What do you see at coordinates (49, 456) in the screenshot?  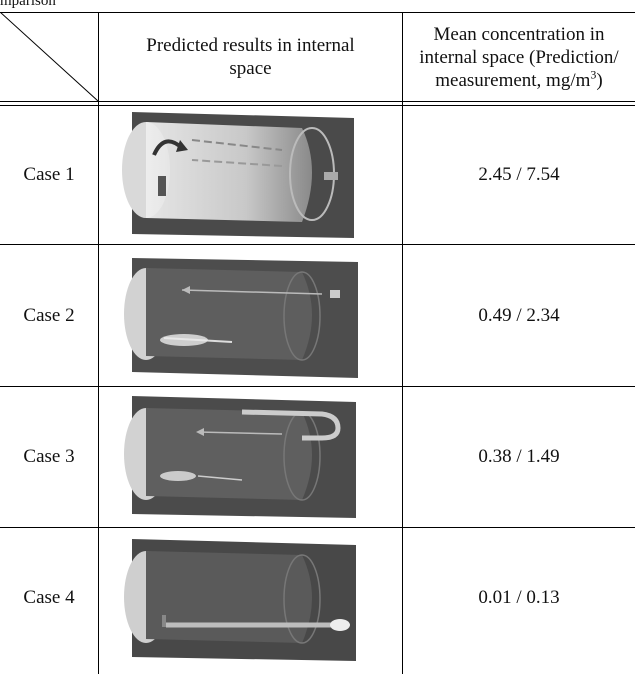 I see `case-label: Case 3` at bounding box center [49, 456].